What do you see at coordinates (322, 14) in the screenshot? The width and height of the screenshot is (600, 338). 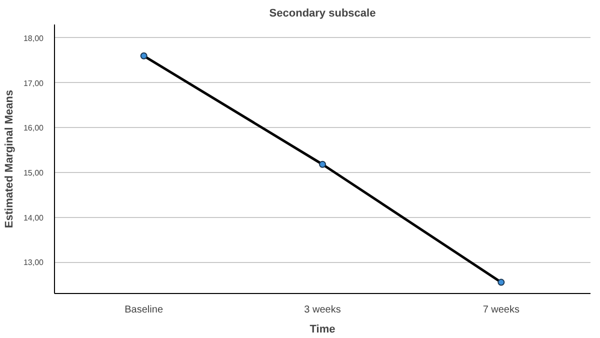 I see `chart-title: Secondary subscale` at bounding box center [322, 14].